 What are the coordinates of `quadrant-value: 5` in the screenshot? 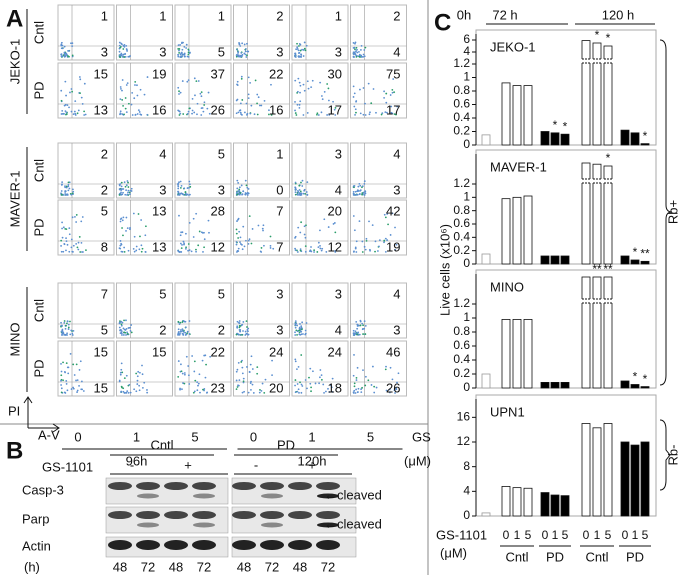 It's located at (162, 293).